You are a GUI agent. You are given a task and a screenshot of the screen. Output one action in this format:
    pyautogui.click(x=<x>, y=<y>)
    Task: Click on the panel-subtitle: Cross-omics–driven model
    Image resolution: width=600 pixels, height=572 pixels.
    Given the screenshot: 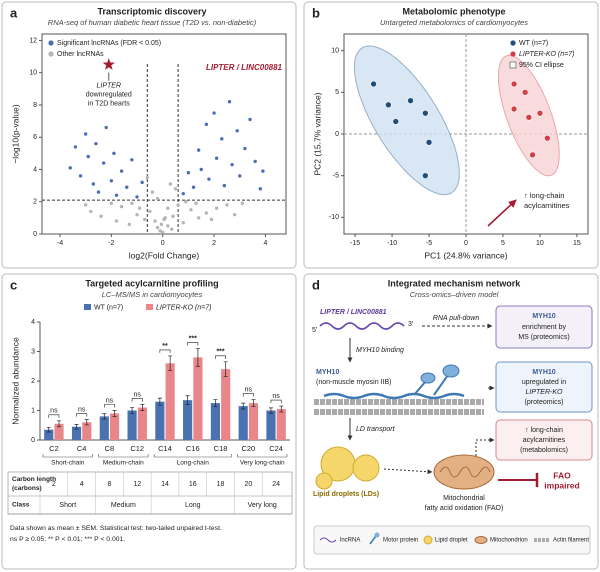 What is the action you would take?
    pyautogui.click(x=454, y=294)
    